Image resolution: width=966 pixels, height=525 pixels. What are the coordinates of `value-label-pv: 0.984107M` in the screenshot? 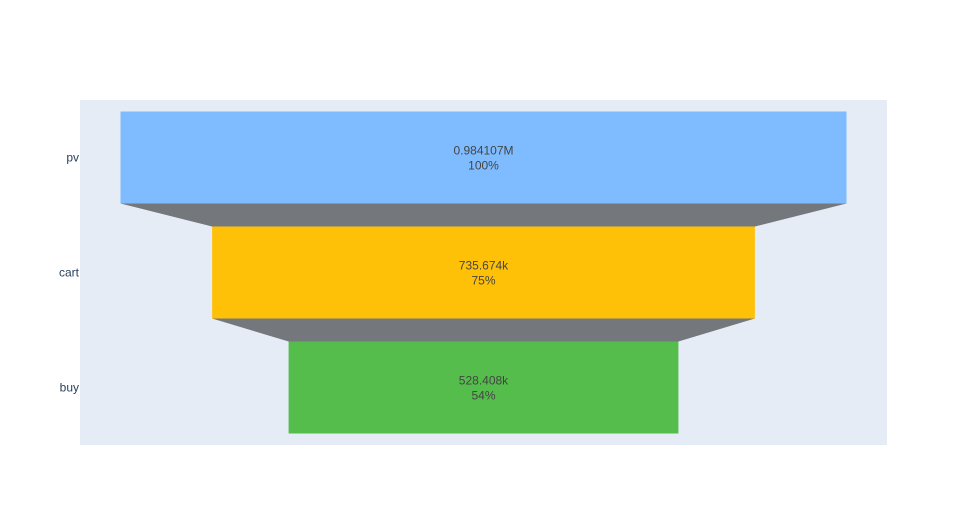 It's located at (483, 151).